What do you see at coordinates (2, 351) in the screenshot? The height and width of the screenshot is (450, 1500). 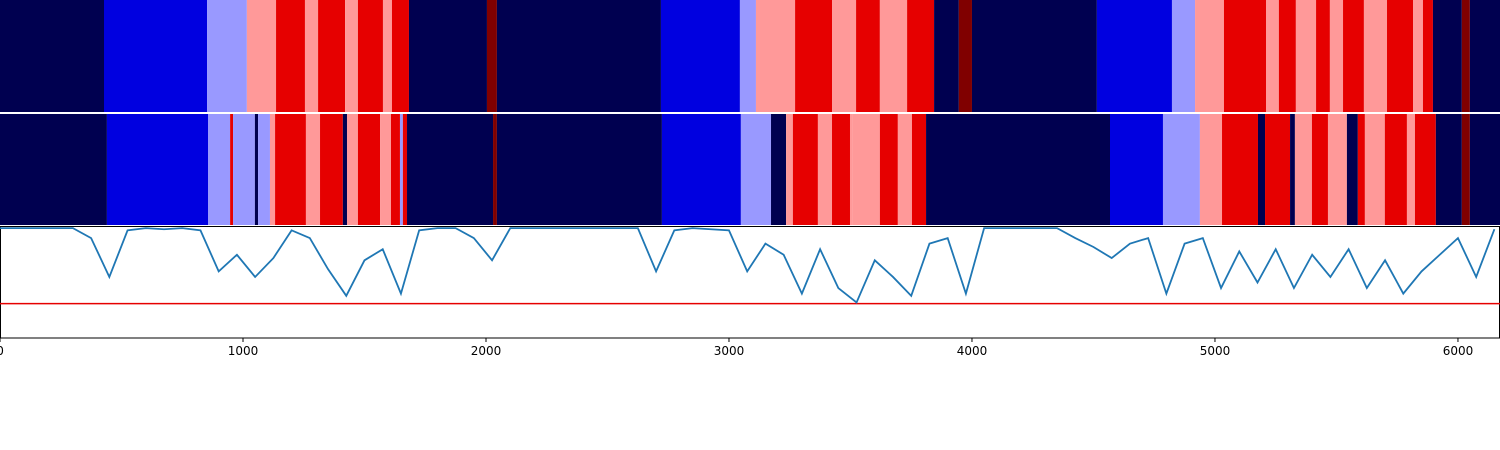 I see `x-tick-label: 0` at bounding box center [2, 351].